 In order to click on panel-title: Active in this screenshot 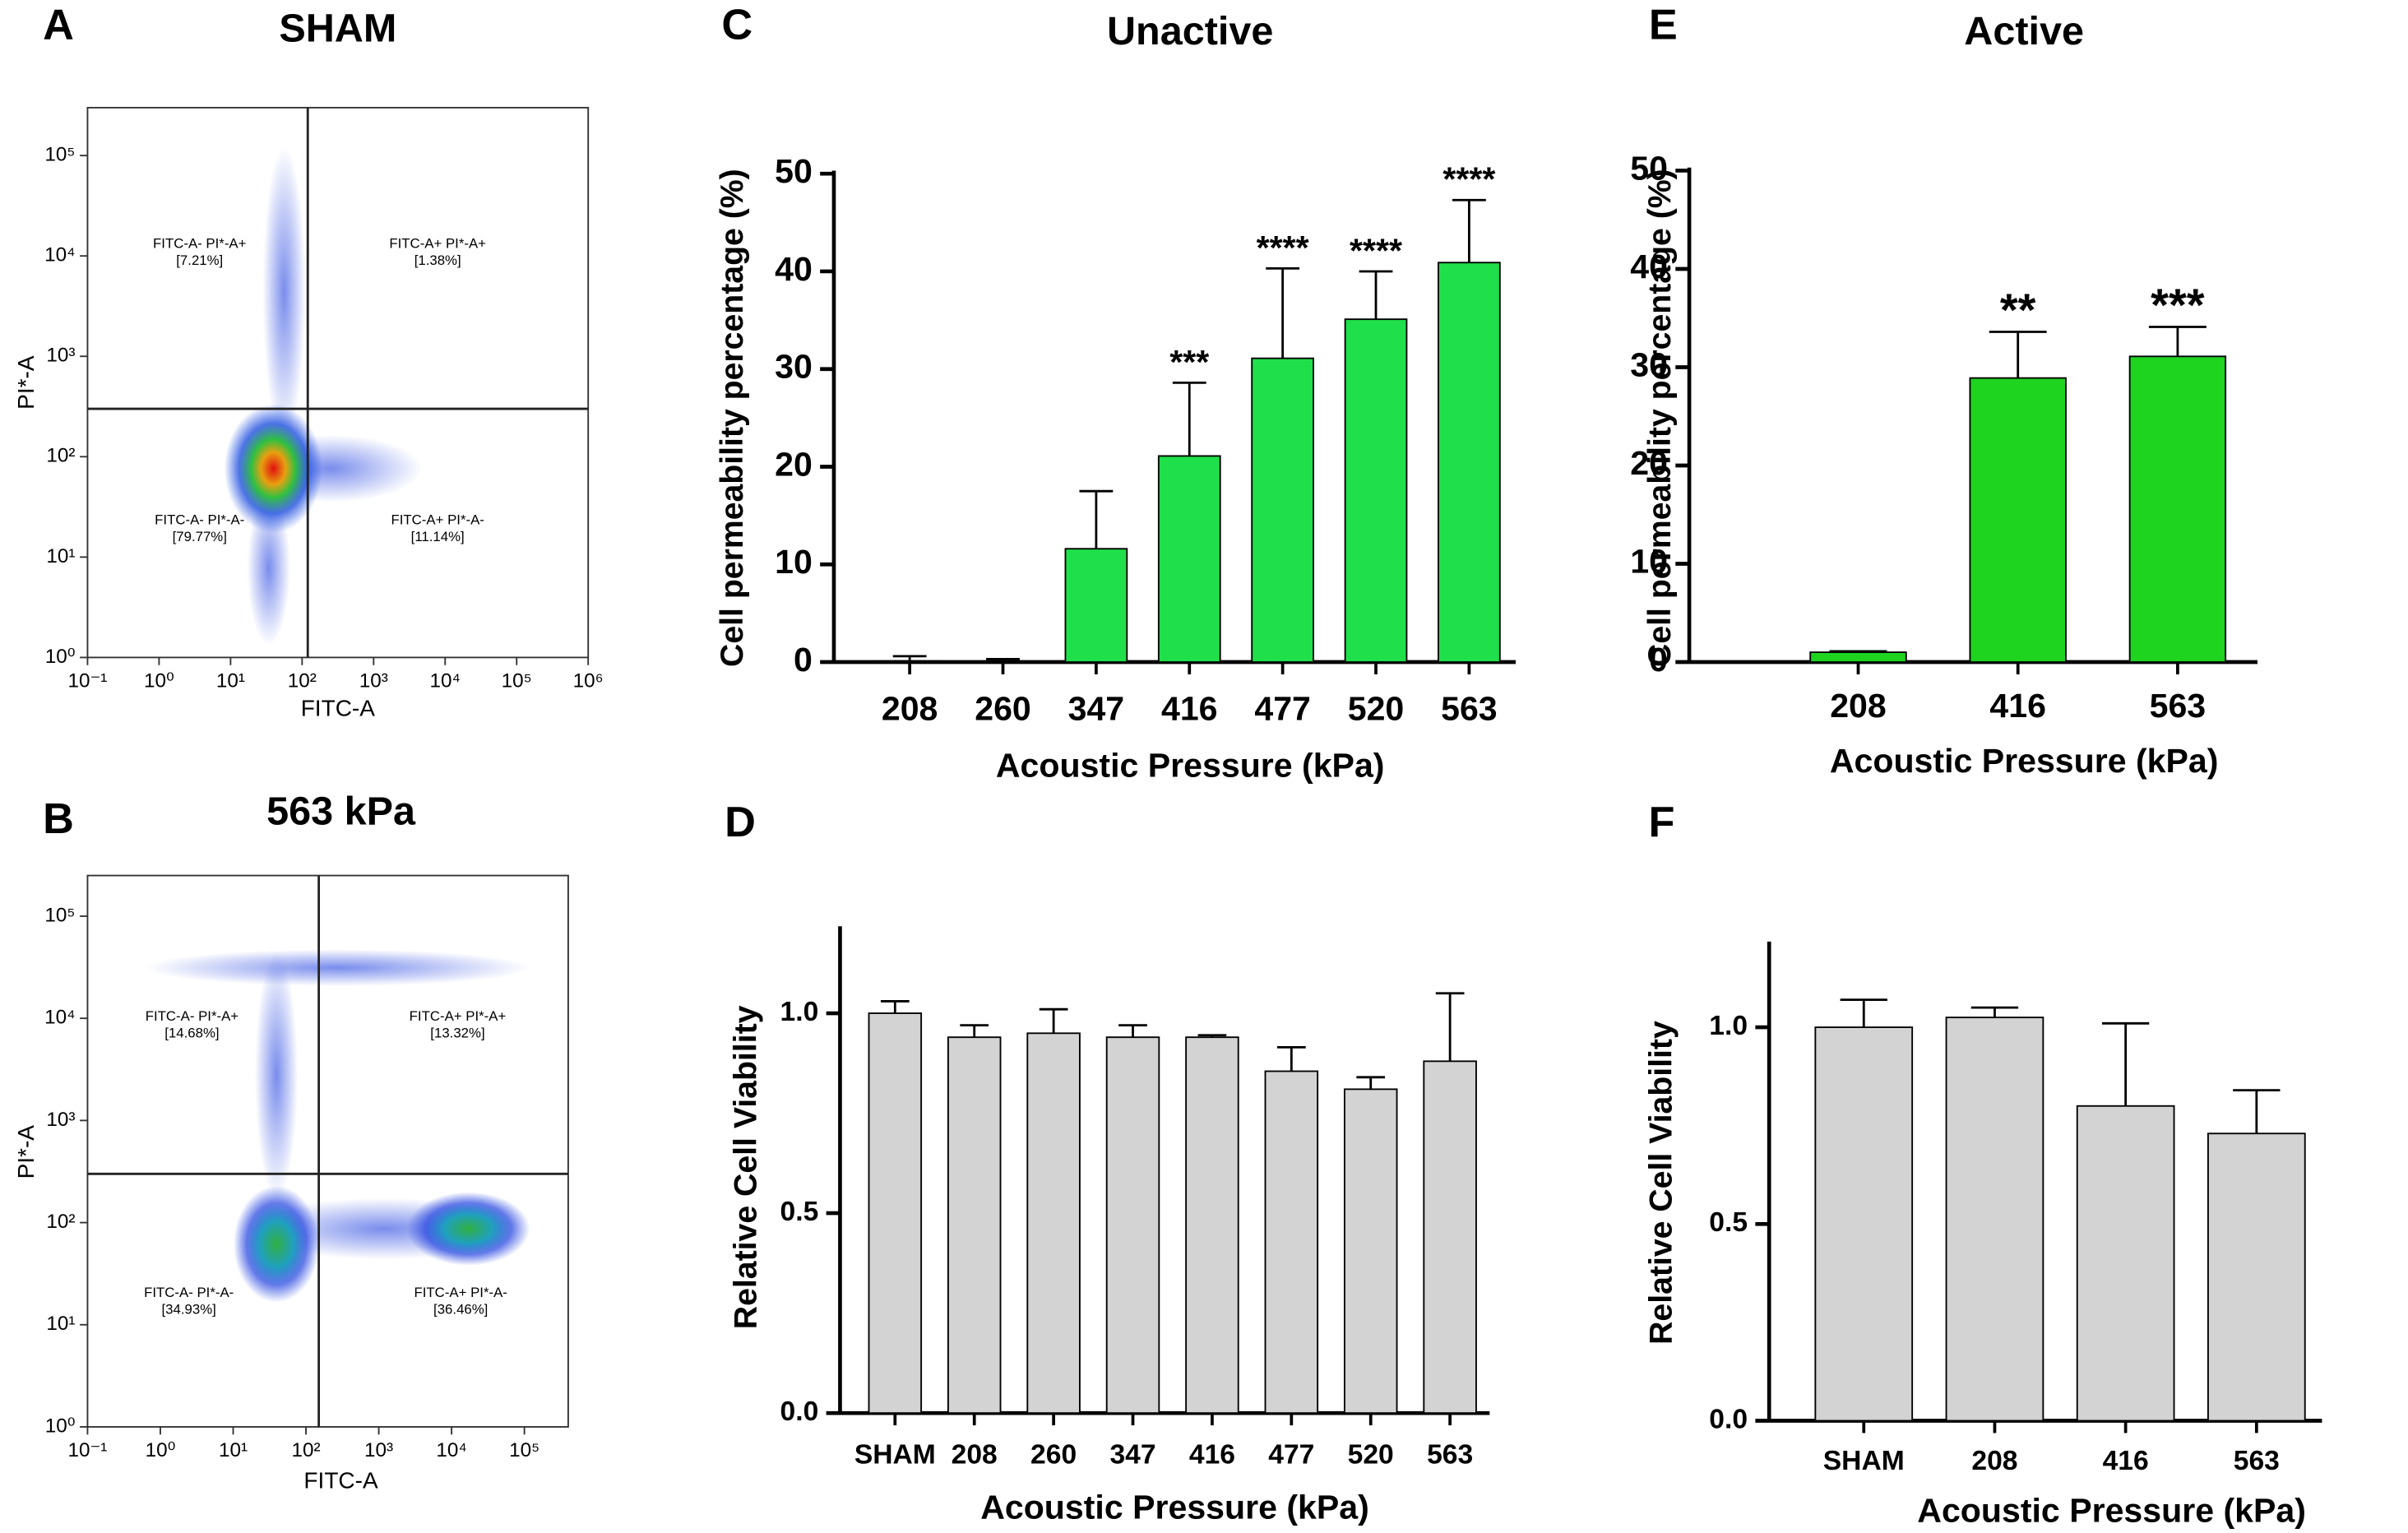, I will do `click(2024, 31)`.